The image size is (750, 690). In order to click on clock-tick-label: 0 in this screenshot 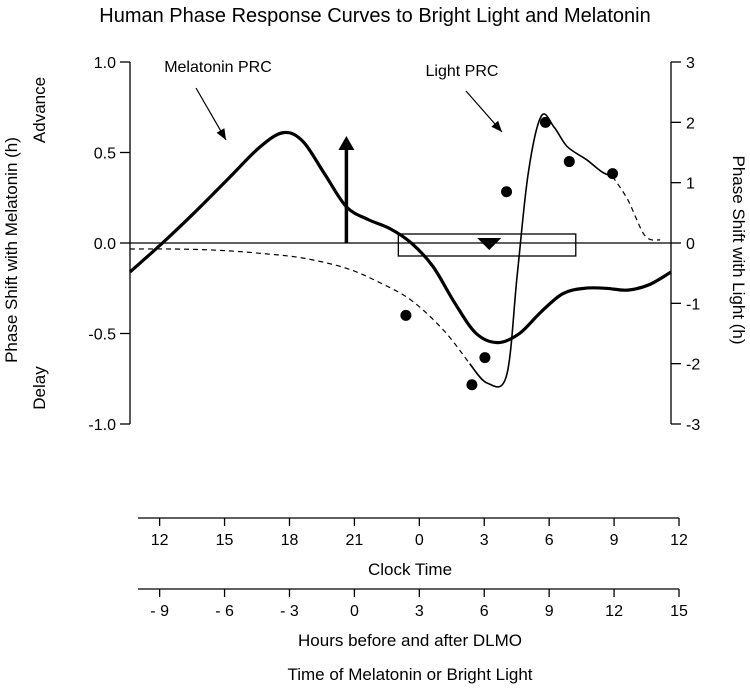, I will do `click(419, 540)`.